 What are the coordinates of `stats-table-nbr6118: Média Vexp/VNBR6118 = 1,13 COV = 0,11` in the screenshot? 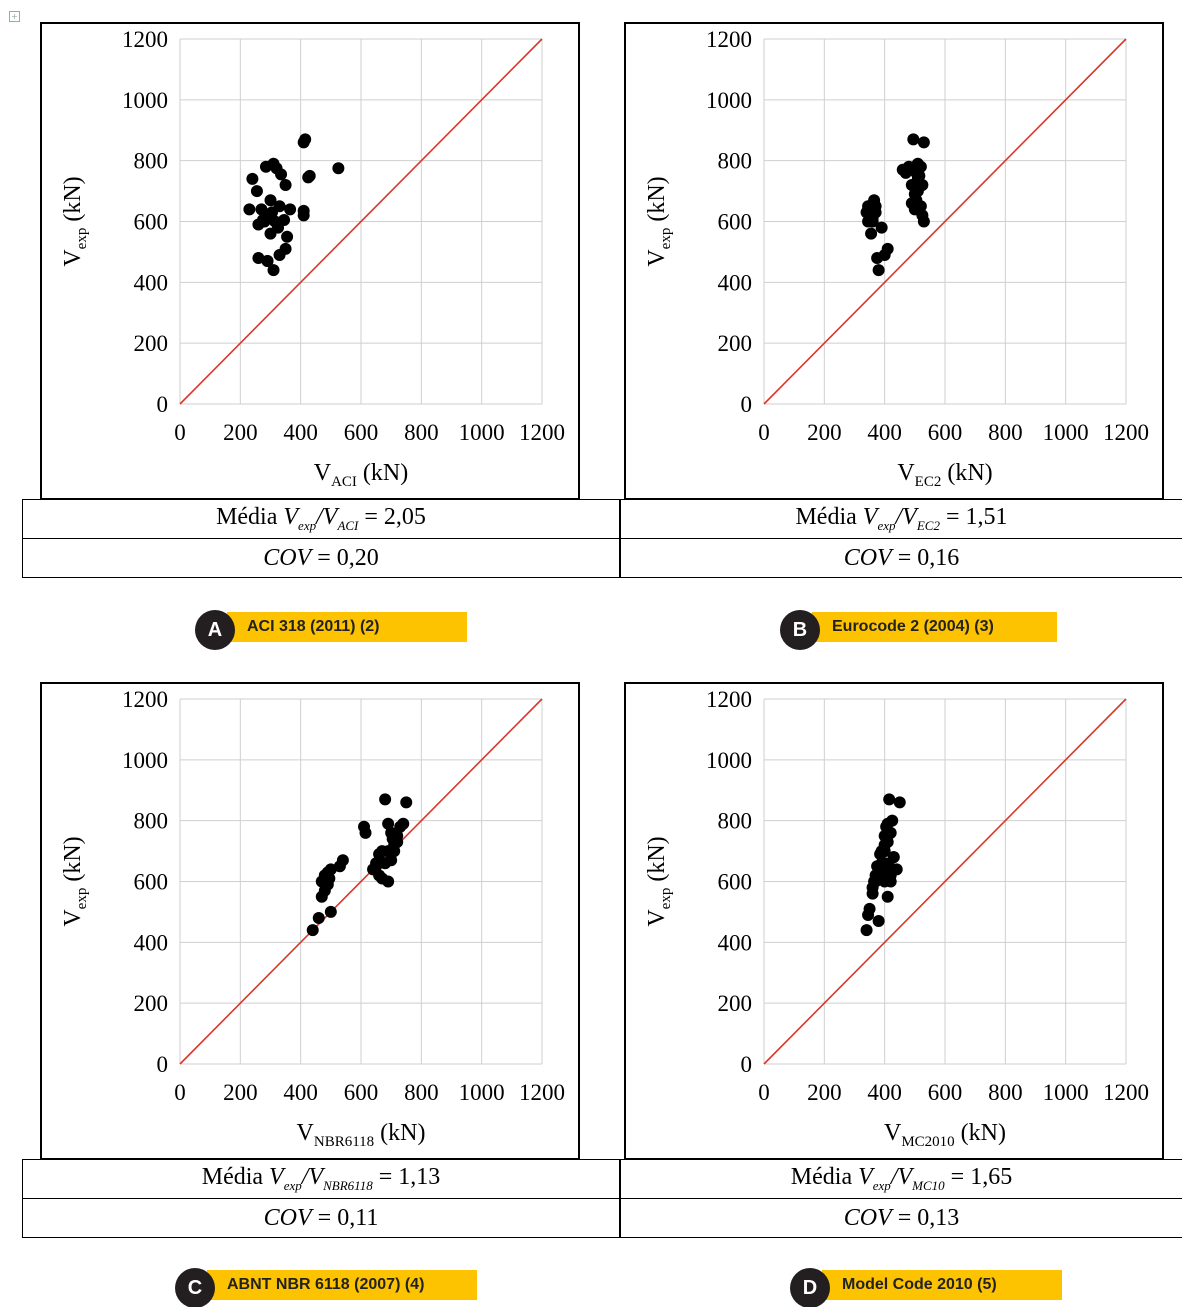 It's located at (321, 1198).